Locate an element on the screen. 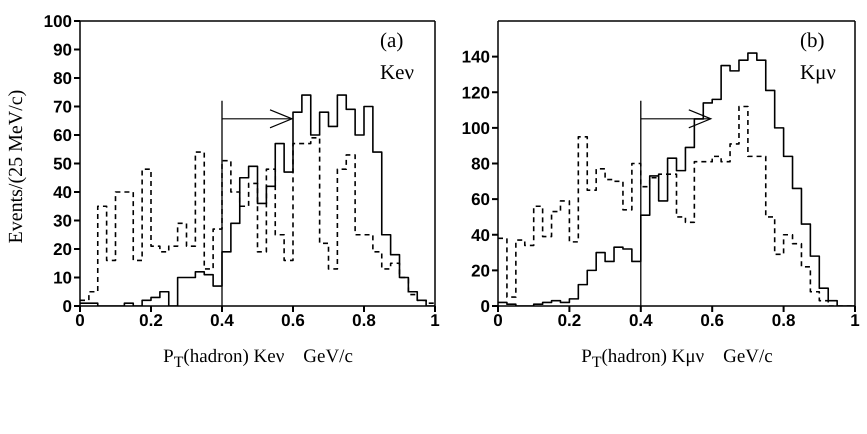 This screenshot has height=434, width=867. y-tick-label: 30 is located at coordinates (62, 221).